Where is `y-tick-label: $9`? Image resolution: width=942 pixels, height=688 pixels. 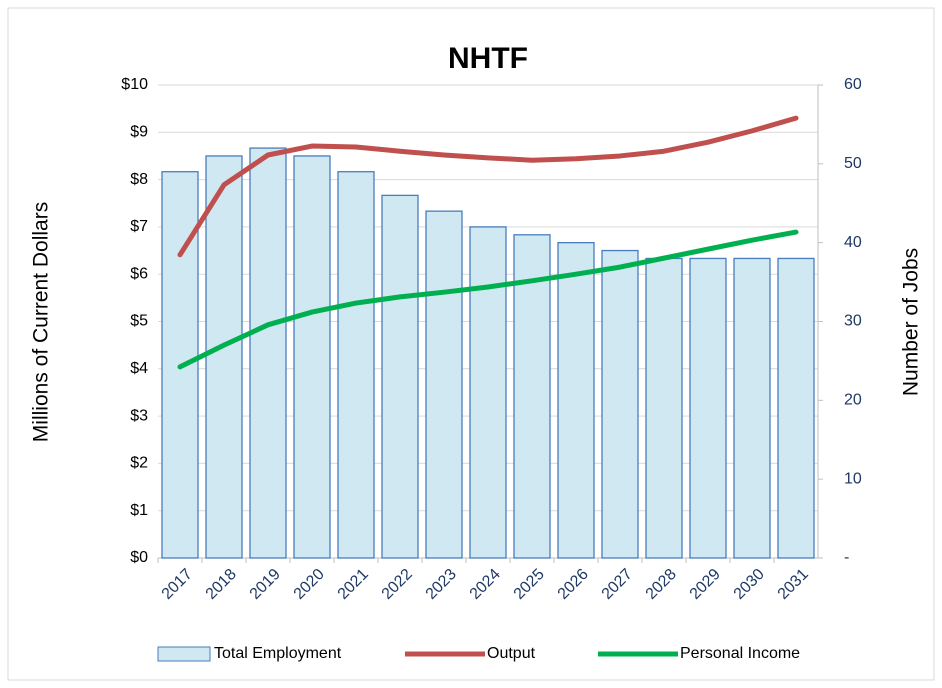
y-tick-label: $9 is located at coordinates (139, 132).